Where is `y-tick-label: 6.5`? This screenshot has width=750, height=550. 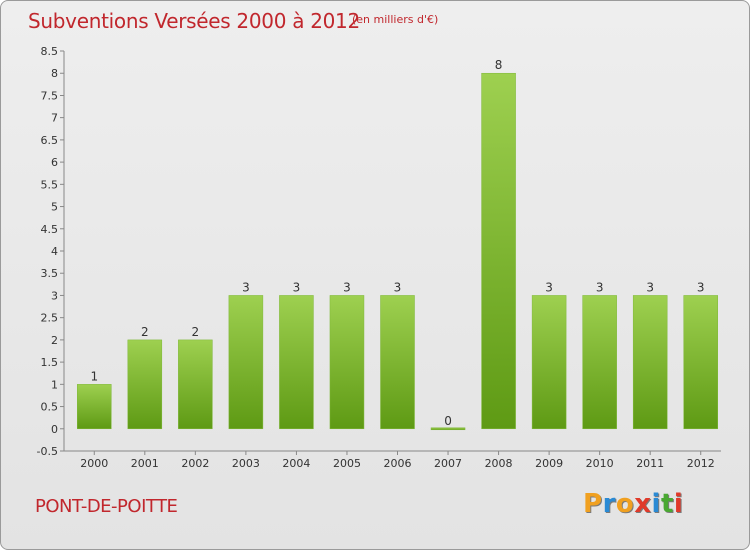 y-tick-label: 6.5 is located at coordinates (50, 140).